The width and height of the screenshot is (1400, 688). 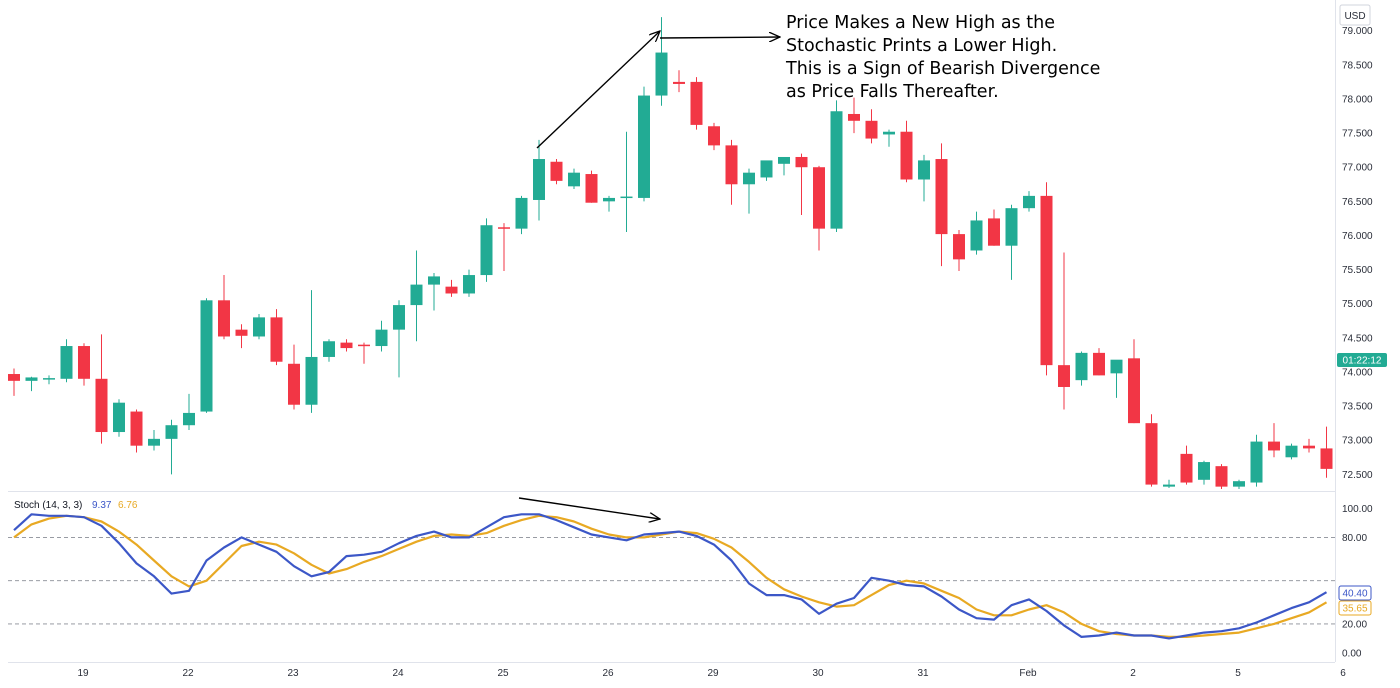 What do you see at coordinates (1354, 594) in the screenshot?
I see `stochastic-k-last-value: 40.40` at bounding box center [1354, 594].